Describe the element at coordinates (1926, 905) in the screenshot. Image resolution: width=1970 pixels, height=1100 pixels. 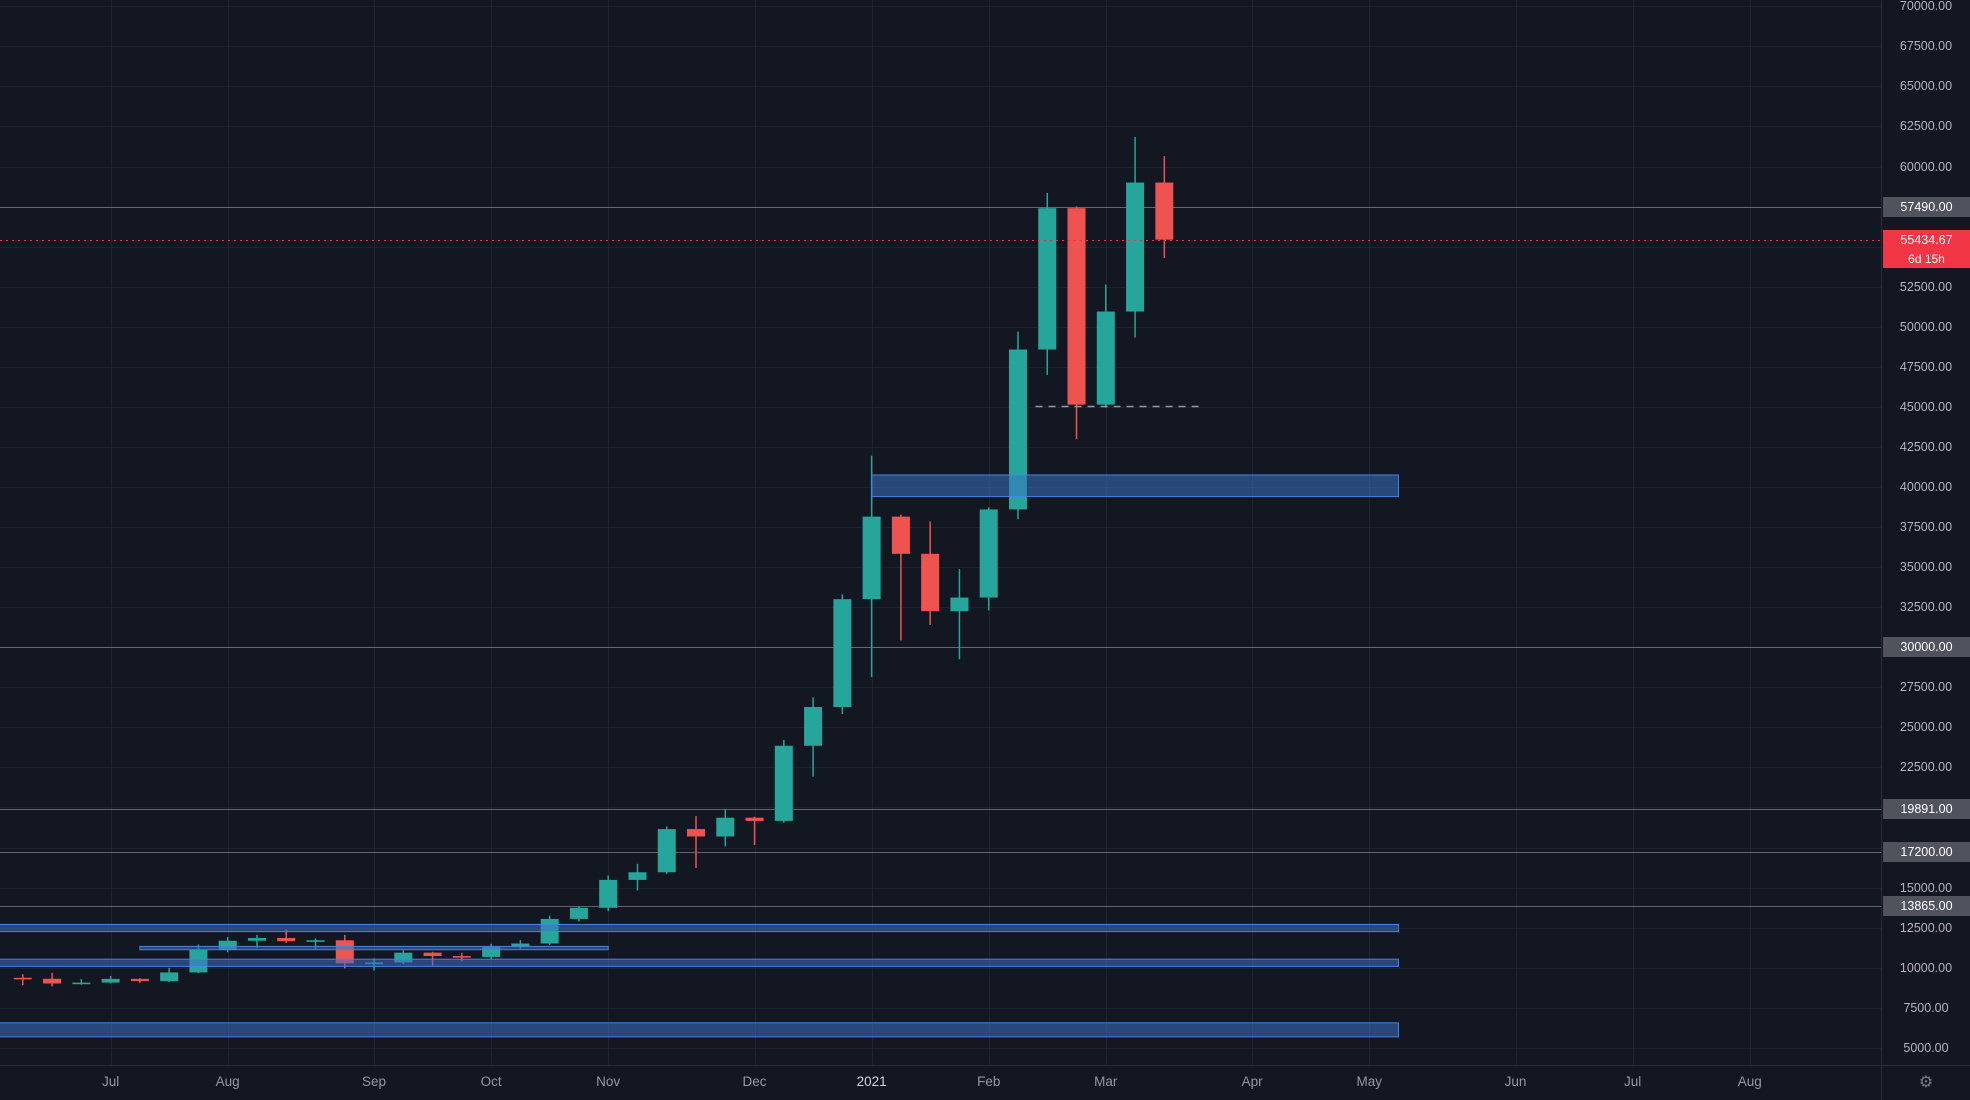
I see `price-level-label: 13865.00` at that location.